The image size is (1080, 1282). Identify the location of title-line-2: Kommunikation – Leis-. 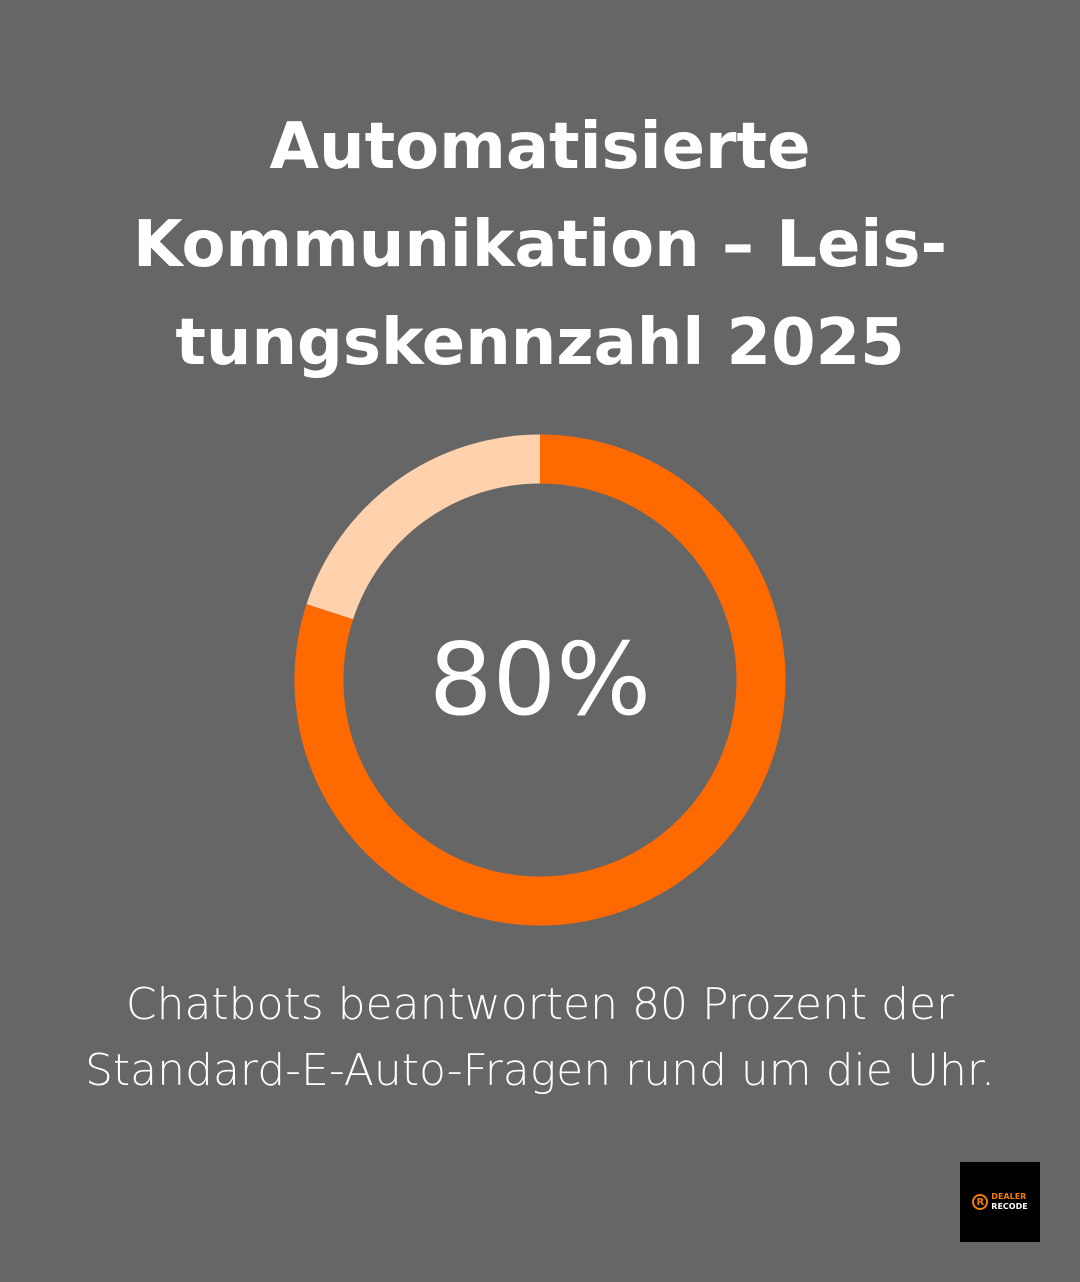
(540, 245).